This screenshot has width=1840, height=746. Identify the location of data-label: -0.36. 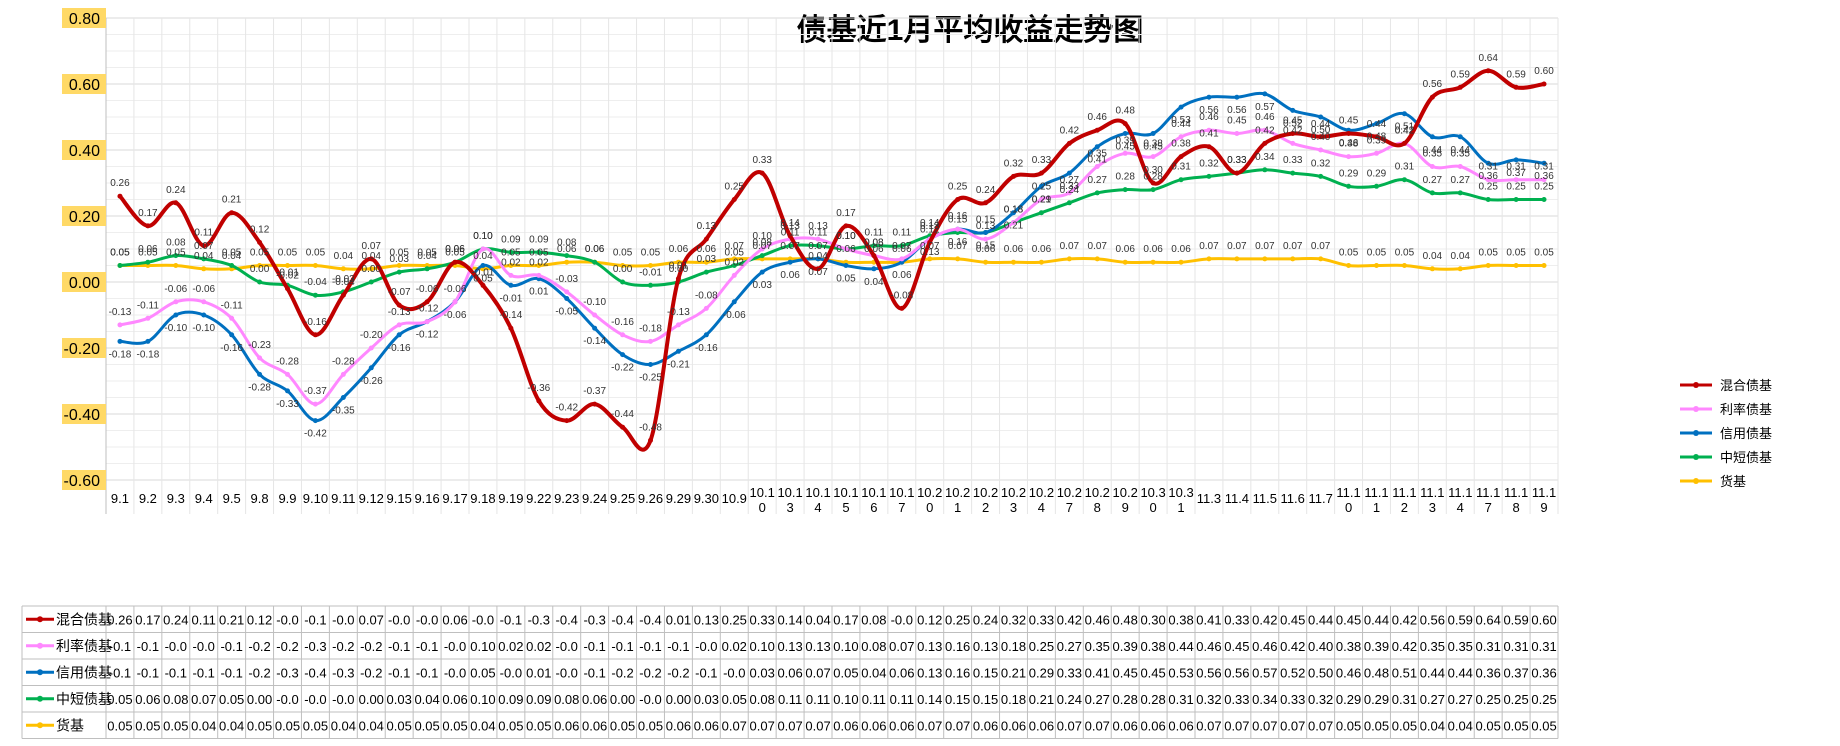
(538, 388).